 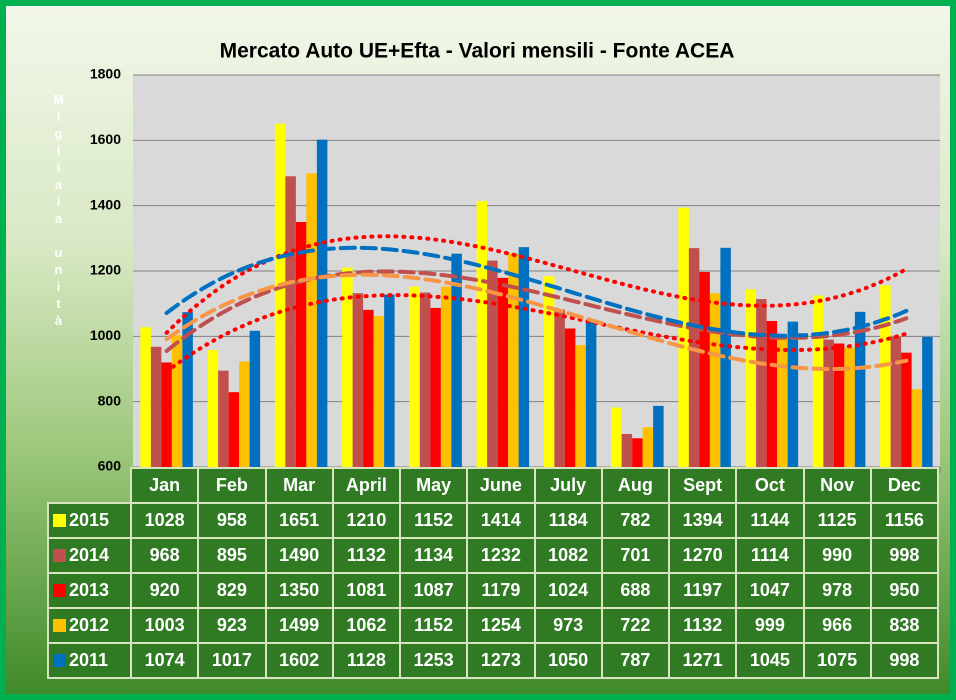 I want to click on table-value: 978, so click(x=837, y=590).